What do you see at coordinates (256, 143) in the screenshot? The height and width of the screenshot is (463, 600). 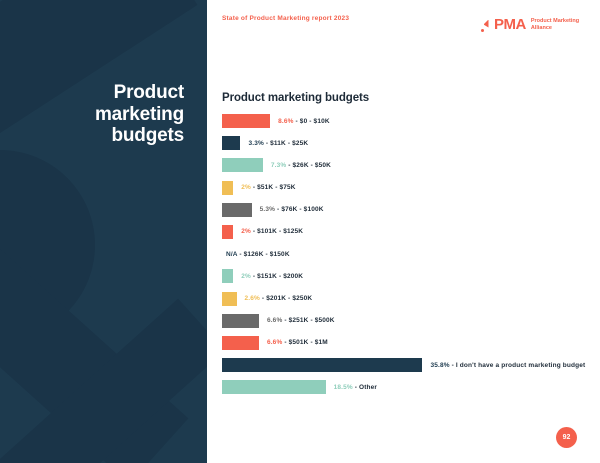 I see `chart-bar-percent: 3.3%` at bounding box center [256, 143].